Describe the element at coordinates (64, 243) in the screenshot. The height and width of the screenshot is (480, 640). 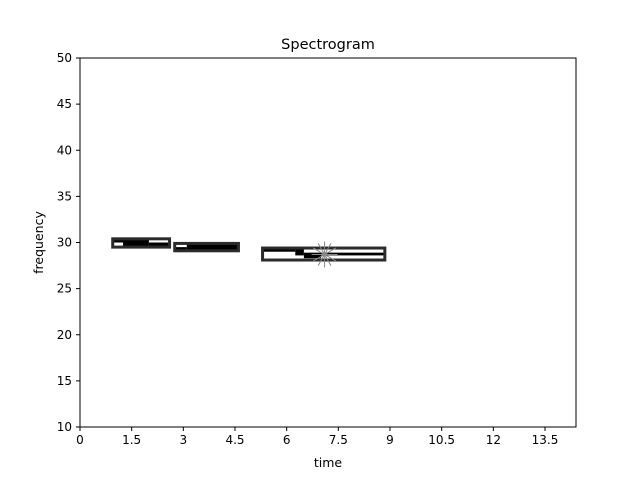
I see `y-tick-label: 30` at that location.